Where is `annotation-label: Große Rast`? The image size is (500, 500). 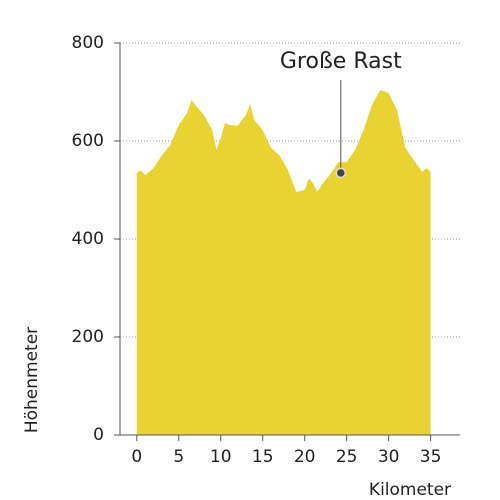 annotation-label: Große Rast is located at coordinates (341, 61).